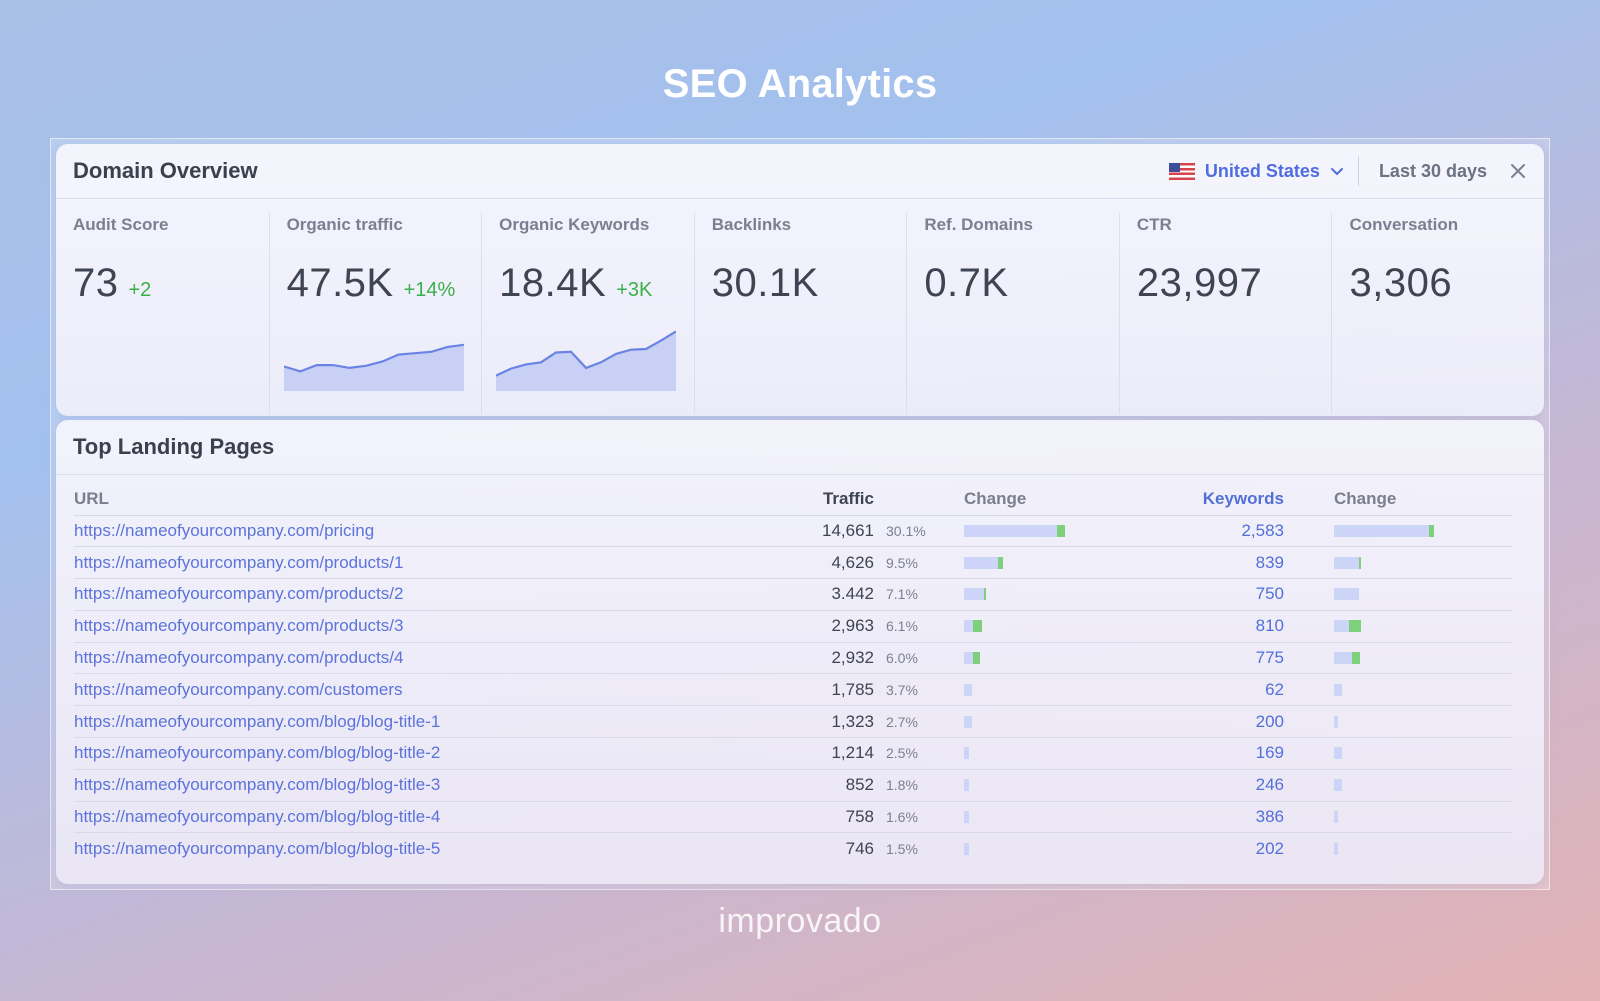  I want to click on traffic-share: 2.5%, so click(919, 753).